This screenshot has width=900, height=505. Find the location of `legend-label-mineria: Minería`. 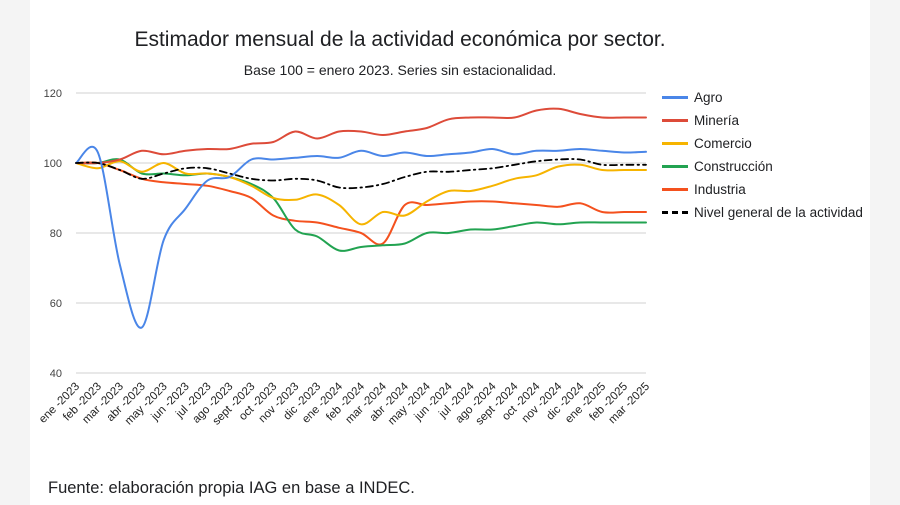

legend-label-mineria: Minería is located at coordinates (717, 120).